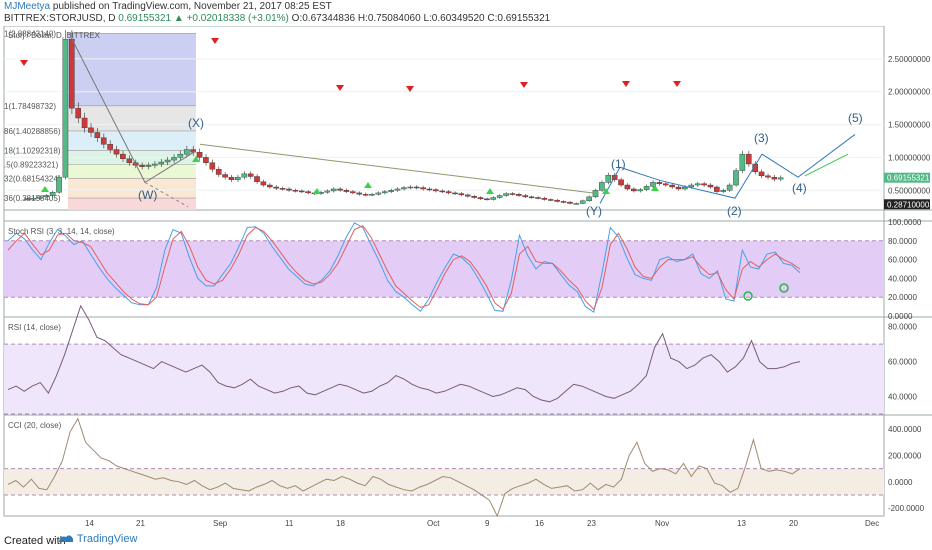 This screenshot has width=932, height=550. Describe the element at coordinates (909, 190) in the screenshot. I see `price-axis-label: 0.50000000` at that location.